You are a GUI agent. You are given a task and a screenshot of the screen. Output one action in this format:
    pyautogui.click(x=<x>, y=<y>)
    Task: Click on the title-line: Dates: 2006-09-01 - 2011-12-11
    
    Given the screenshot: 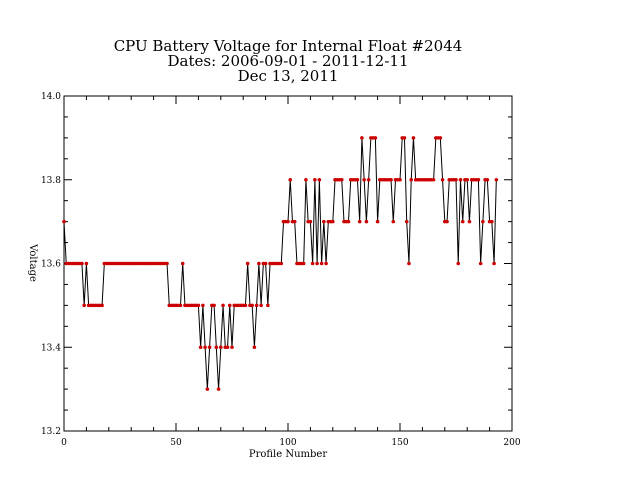 What is the action you would take?
    pyautogui.click(x=288, y=61)
    